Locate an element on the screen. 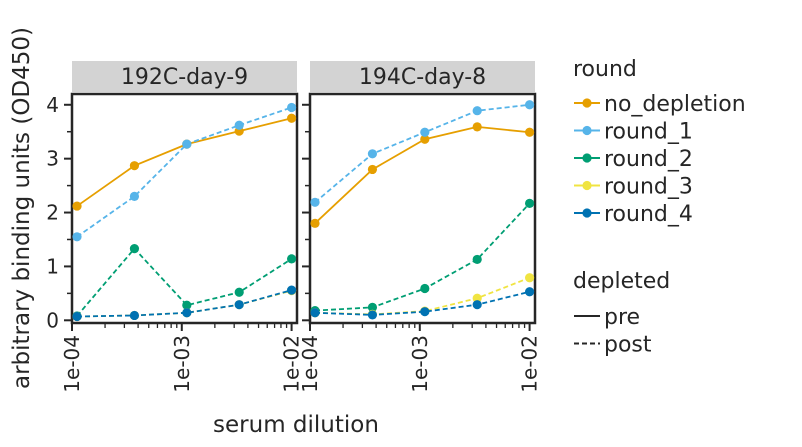 The height and width of the screenshot is (447, 802). legend-title-round: round is located at coordinates (605, 69).